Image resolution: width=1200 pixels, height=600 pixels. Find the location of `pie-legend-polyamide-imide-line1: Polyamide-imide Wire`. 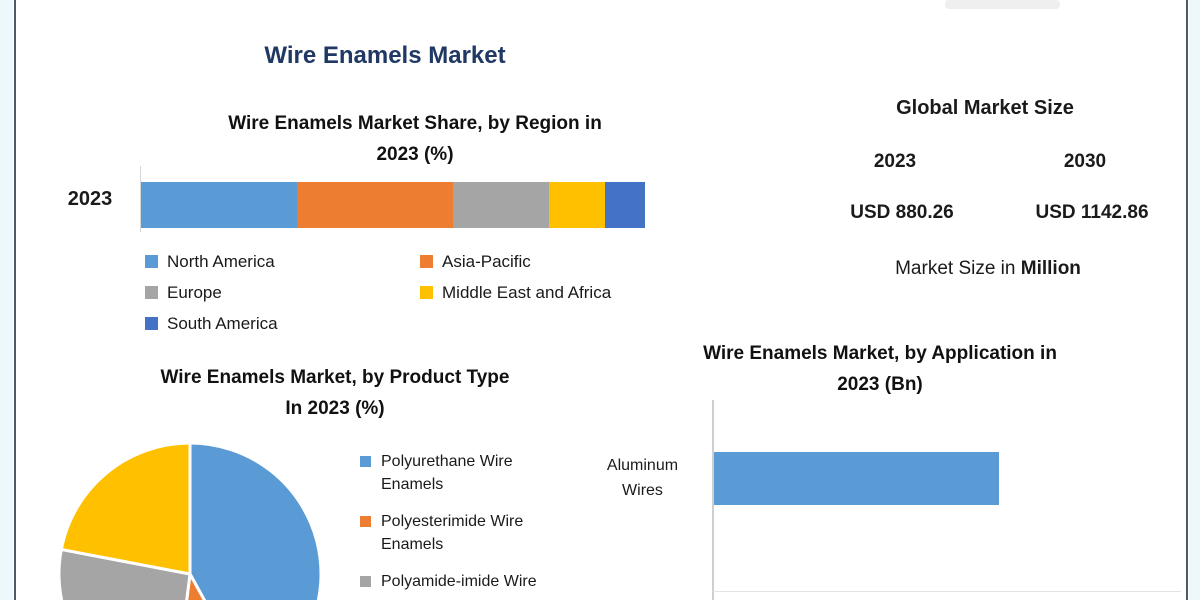

pie-legend-polyamide-imide-line1: Polyamide-imide Wire is located at coordinates (459, 581).